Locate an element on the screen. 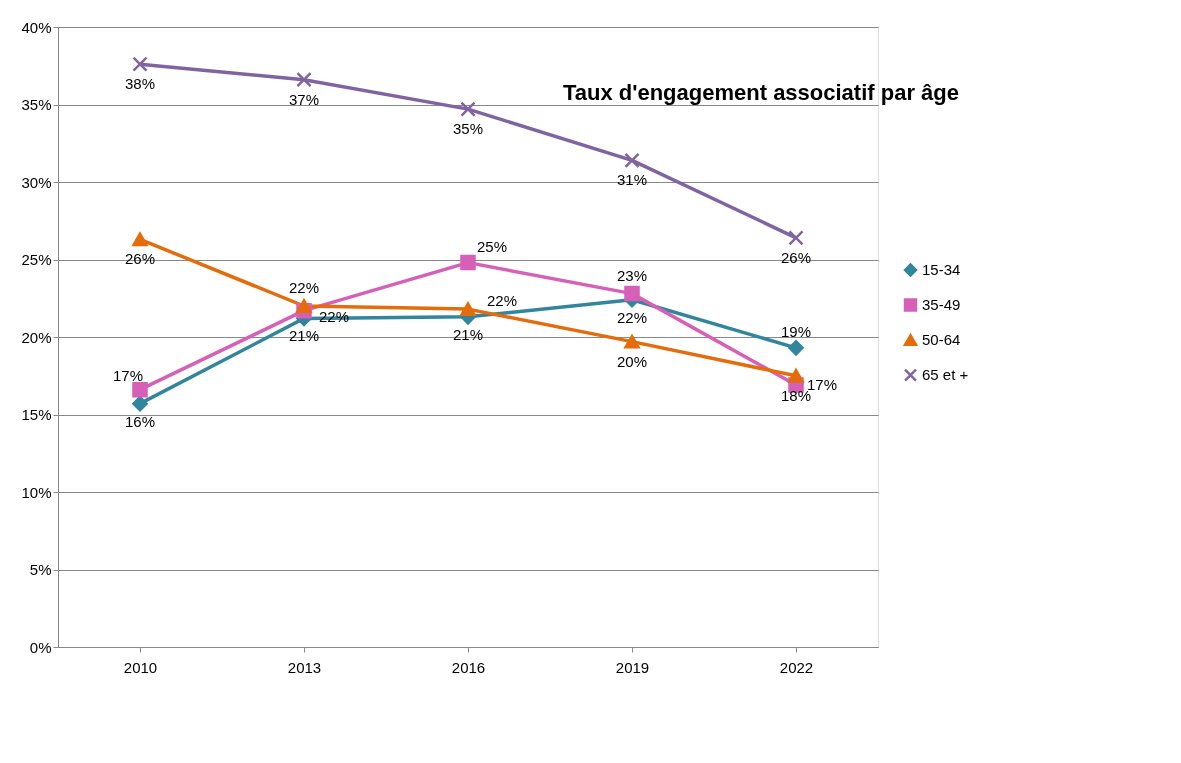  y-tick-label: 15% is located at coordinates (36, 414).